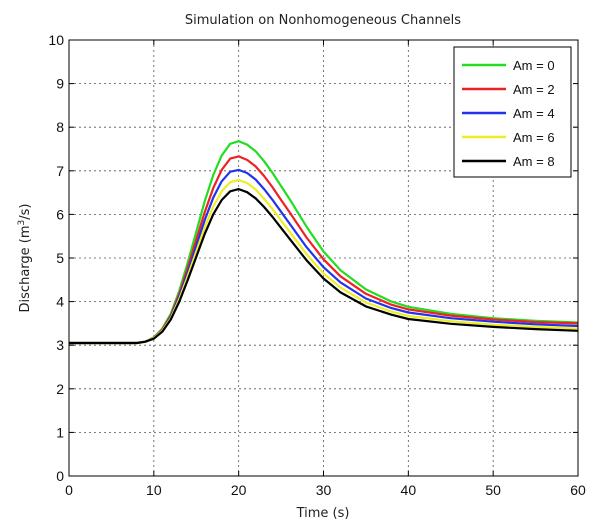 This screenshot has width=592, height=523. What do you see at coordinates (25, 268) in the screenshot?
I see `y-axis-label-main: Discharge (m` at bounding box center [25, 268].